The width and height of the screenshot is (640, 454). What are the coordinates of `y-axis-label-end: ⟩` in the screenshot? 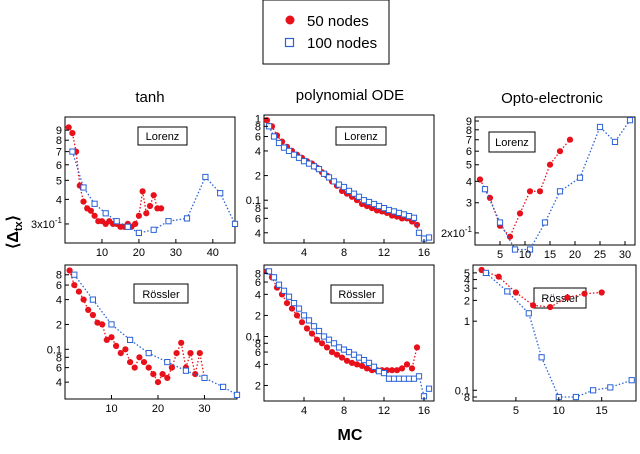 It's located at (13, 218).